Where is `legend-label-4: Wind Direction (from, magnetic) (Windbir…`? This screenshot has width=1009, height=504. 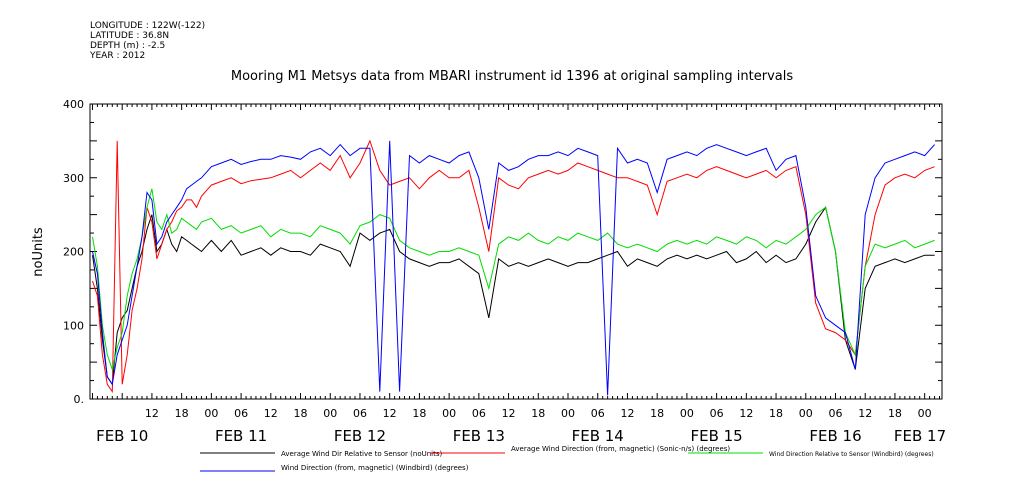
legend-label-4: Wind Direction (from, magnetic) (Windbir… is located at coordinates (375, 468).